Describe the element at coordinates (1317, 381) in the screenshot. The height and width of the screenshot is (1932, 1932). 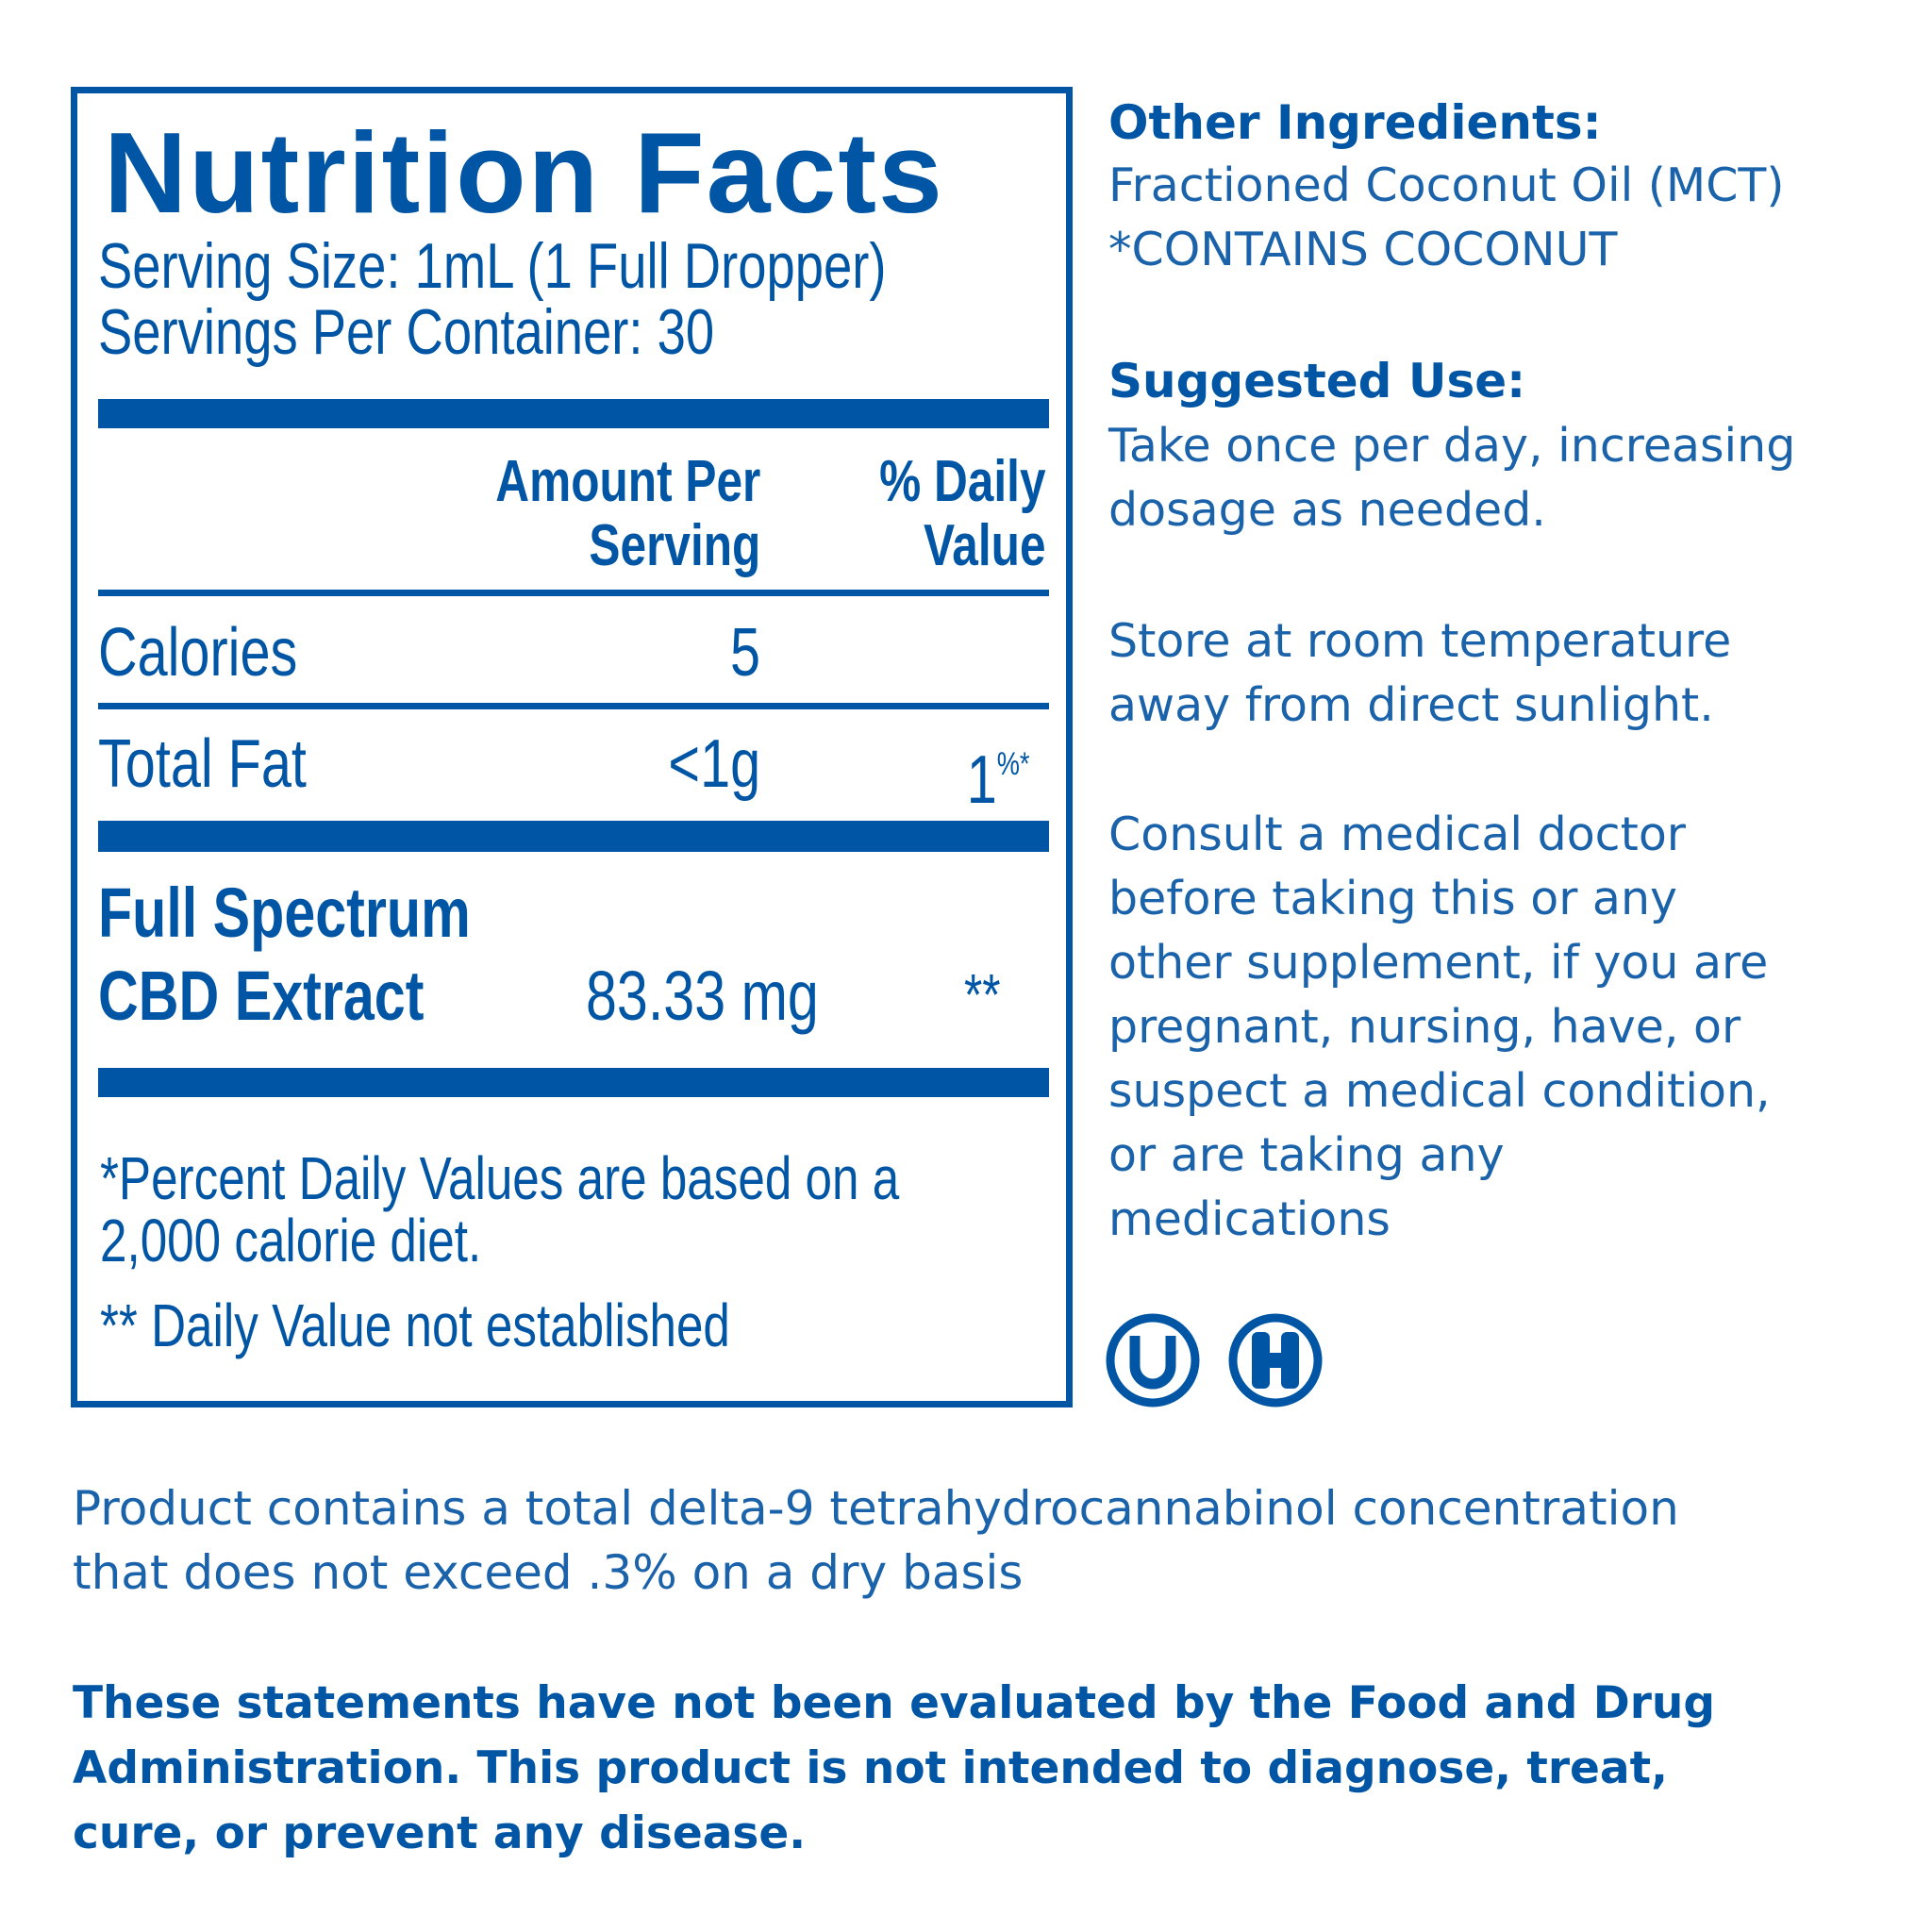
I see `suggested-use-title: Suggested Use:` at that location.